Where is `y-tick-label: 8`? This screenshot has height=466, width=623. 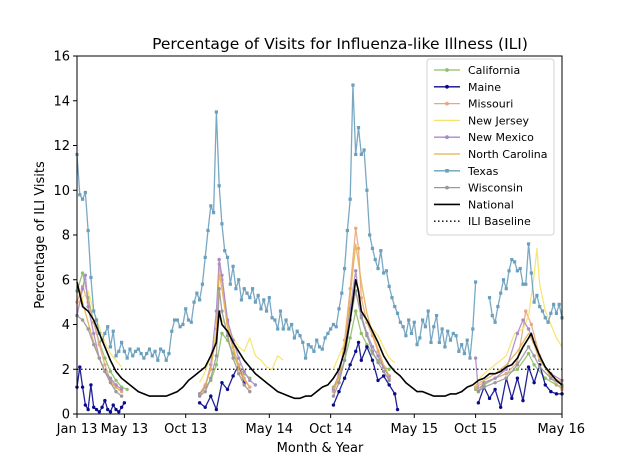
y-tick-label: 8 is located at coordinates (66, 236).